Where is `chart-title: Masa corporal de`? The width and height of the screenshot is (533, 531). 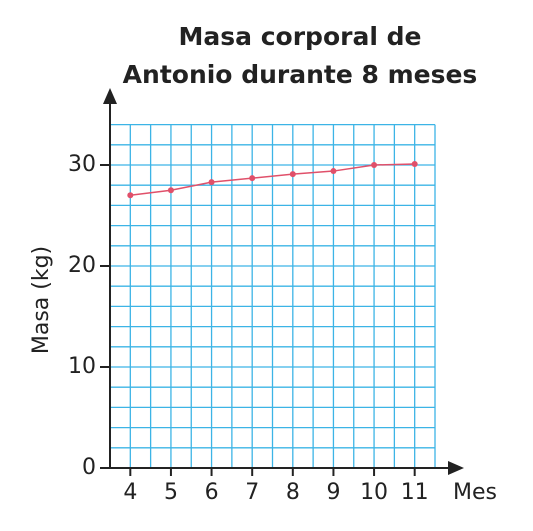 chart-title: Masa corporal de is located at coordinates (300, 36).